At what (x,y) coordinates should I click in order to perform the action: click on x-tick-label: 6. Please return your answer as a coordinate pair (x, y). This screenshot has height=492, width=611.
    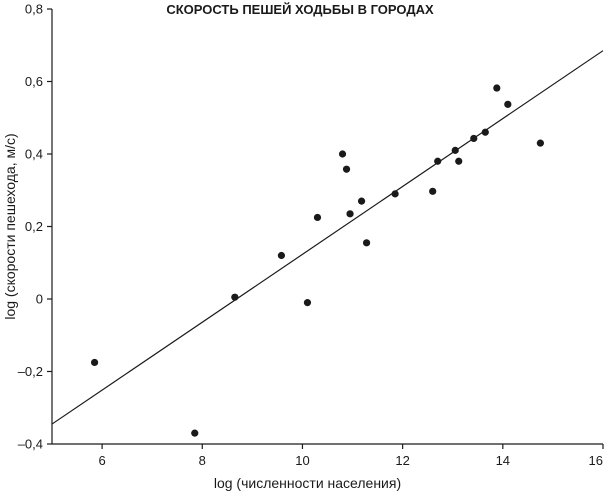
    Looking at the image, I should click on (101, 460).